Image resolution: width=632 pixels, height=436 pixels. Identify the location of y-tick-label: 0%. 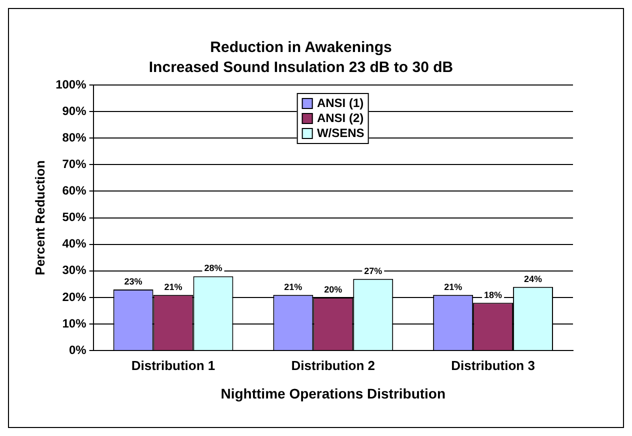
(77, 349).